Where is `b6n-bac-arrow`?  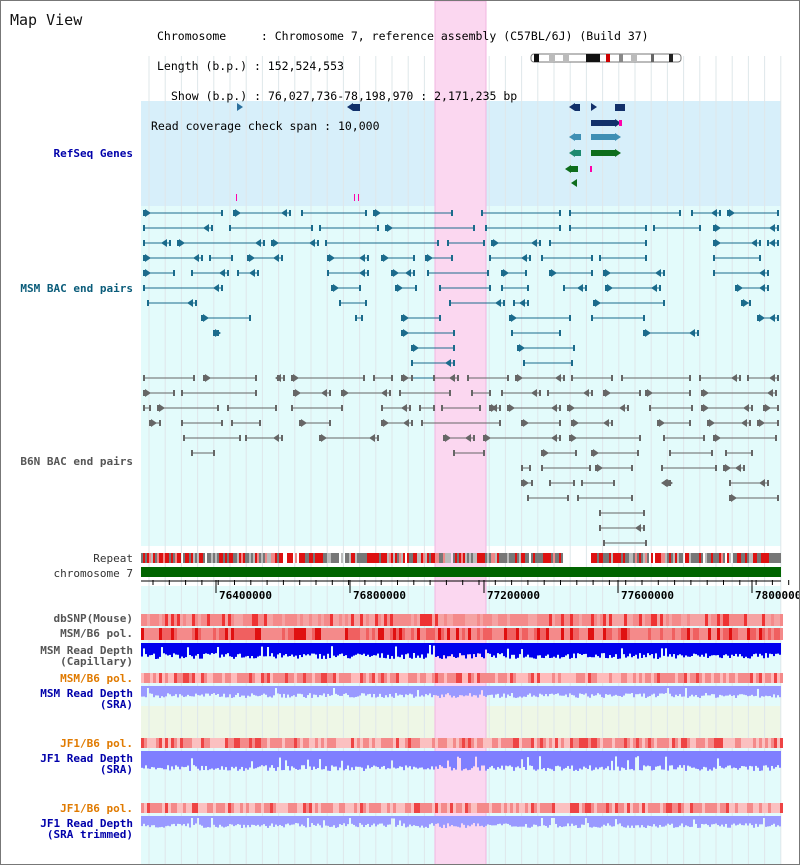 b6n-bac-arrow is located at coordinates (734, 378).